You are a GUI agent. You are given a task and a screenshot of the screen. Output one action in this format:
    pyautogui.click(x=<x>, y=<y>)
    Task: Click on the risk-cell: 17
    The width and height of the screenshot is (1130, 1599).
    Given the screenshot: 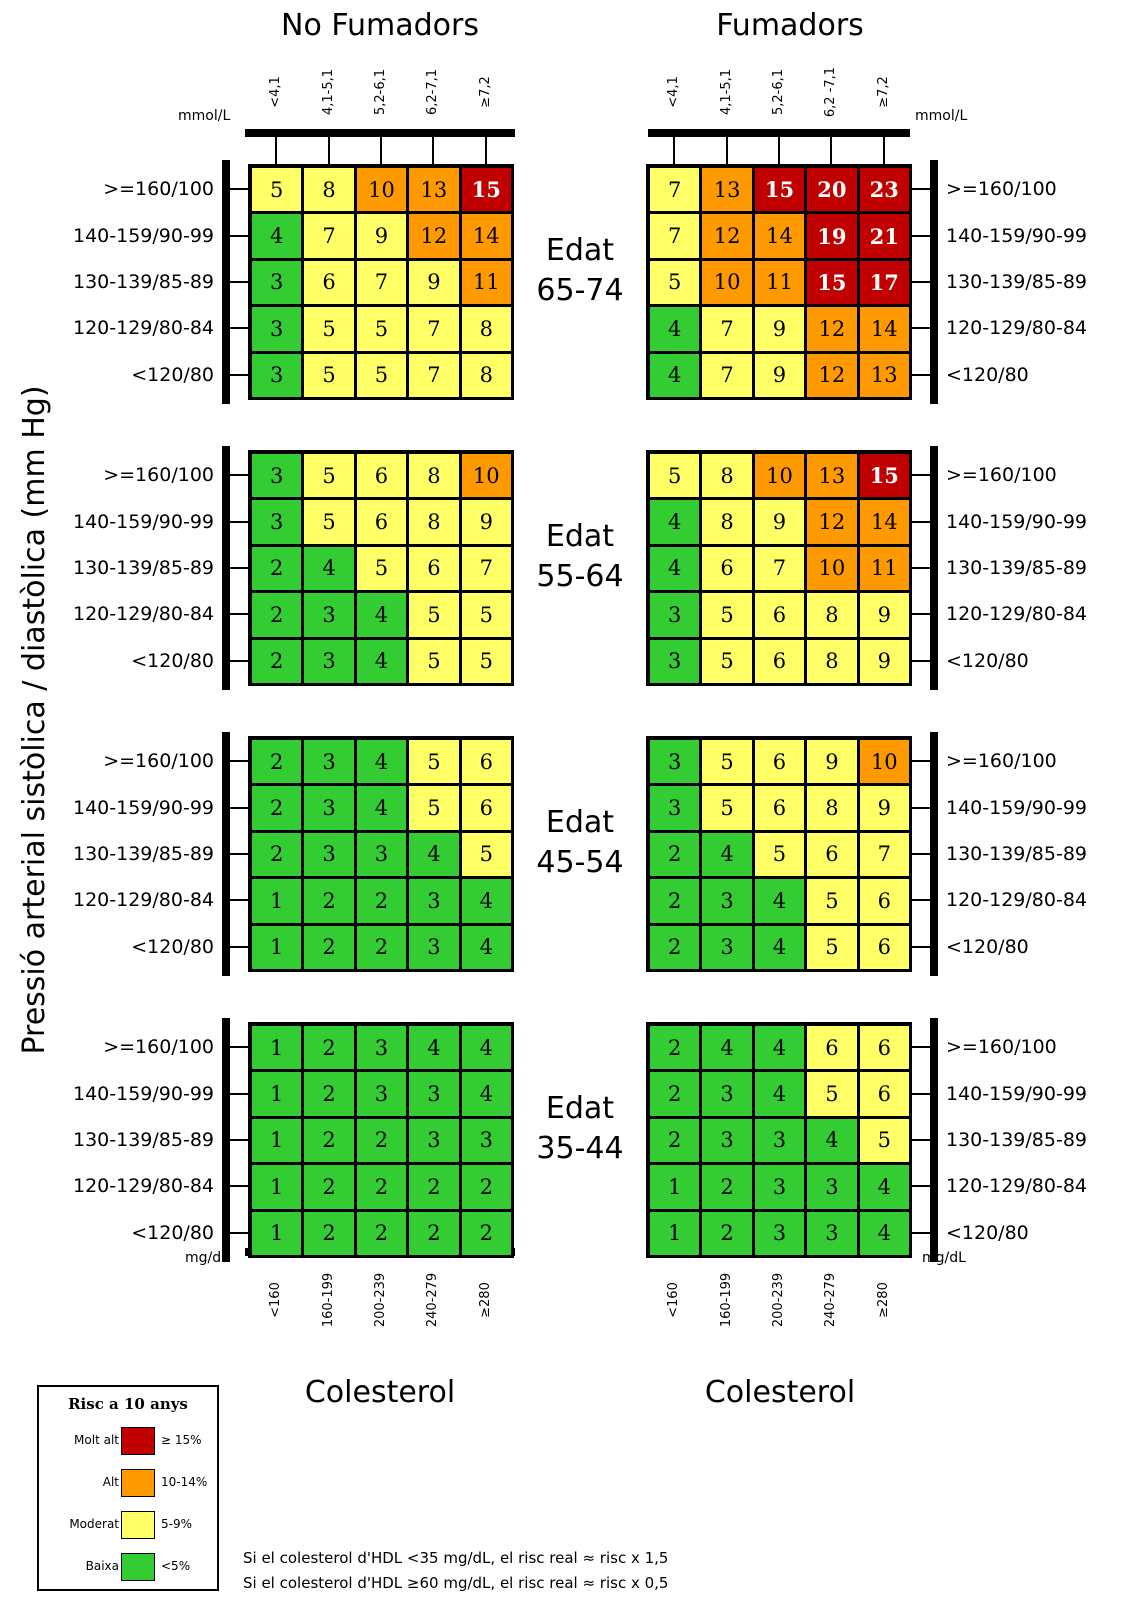 What is the action you would take?
    pyautogui.click(x=884, y=282)
    